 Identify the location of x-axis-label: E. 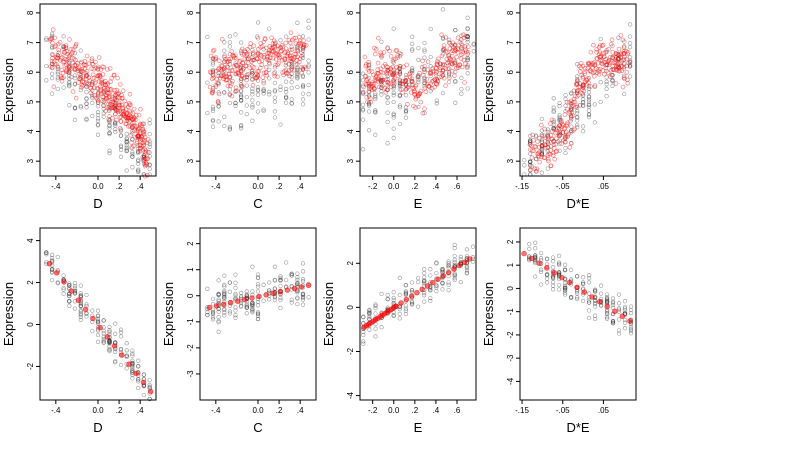
(418, 427).